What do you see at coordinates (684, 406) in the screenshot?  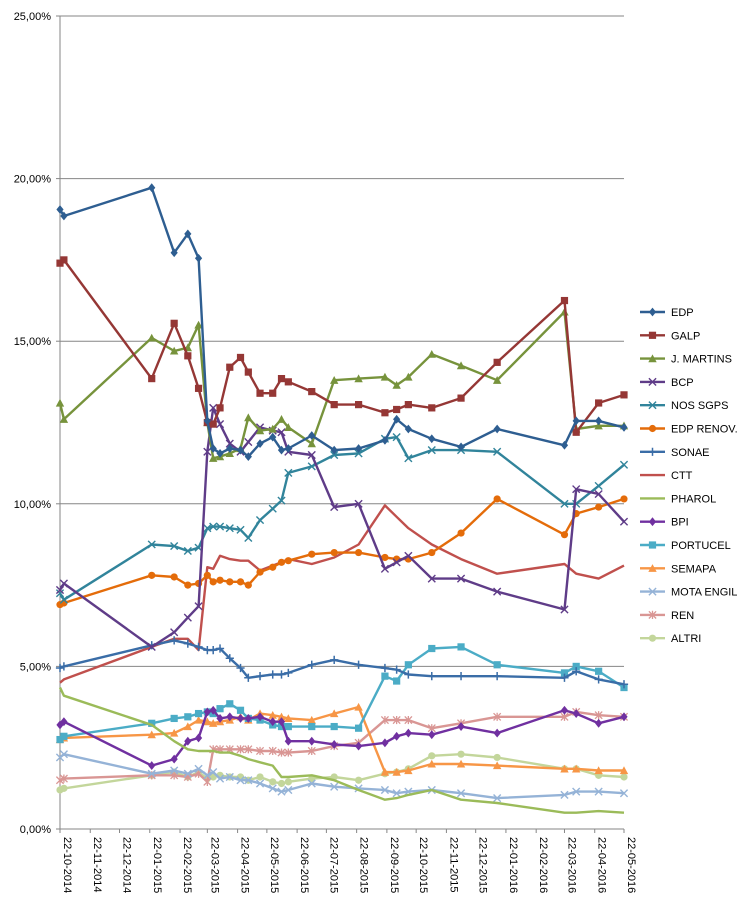 I see `legend-item: NOS SGPS` at bounding box center [684, 406].